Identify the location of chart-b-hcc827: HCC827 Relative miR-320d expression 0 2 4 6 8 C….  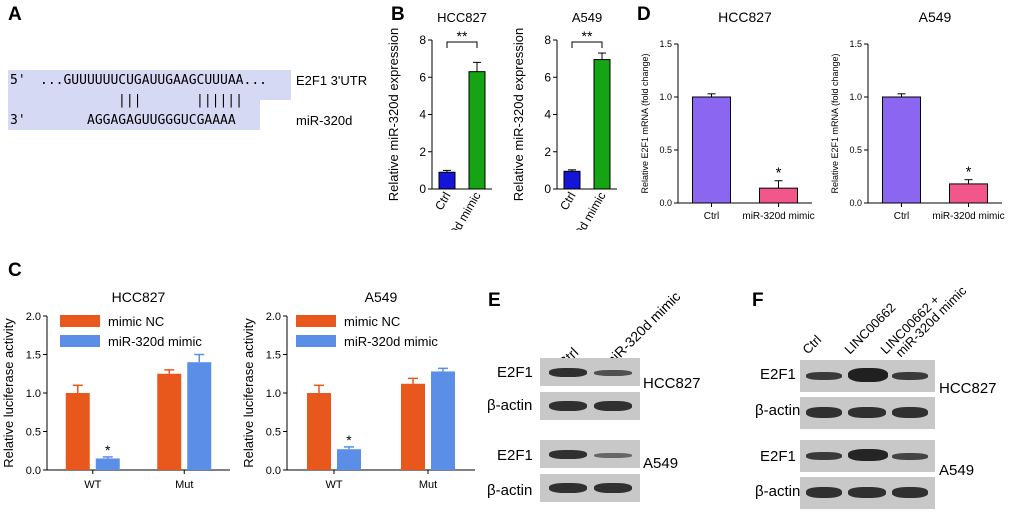
(439, 120).